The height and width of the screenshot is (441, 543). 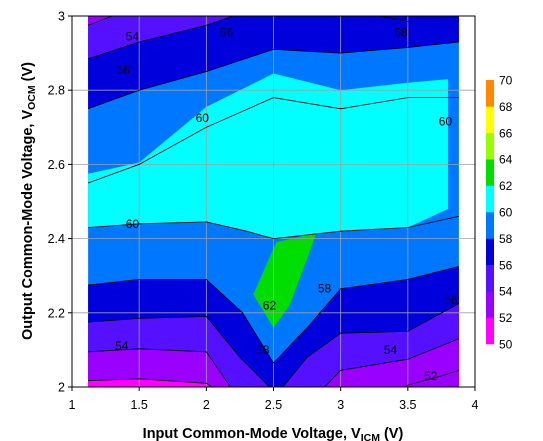 I want to click on legend-level-label: 50, so click(x=506, y=345).